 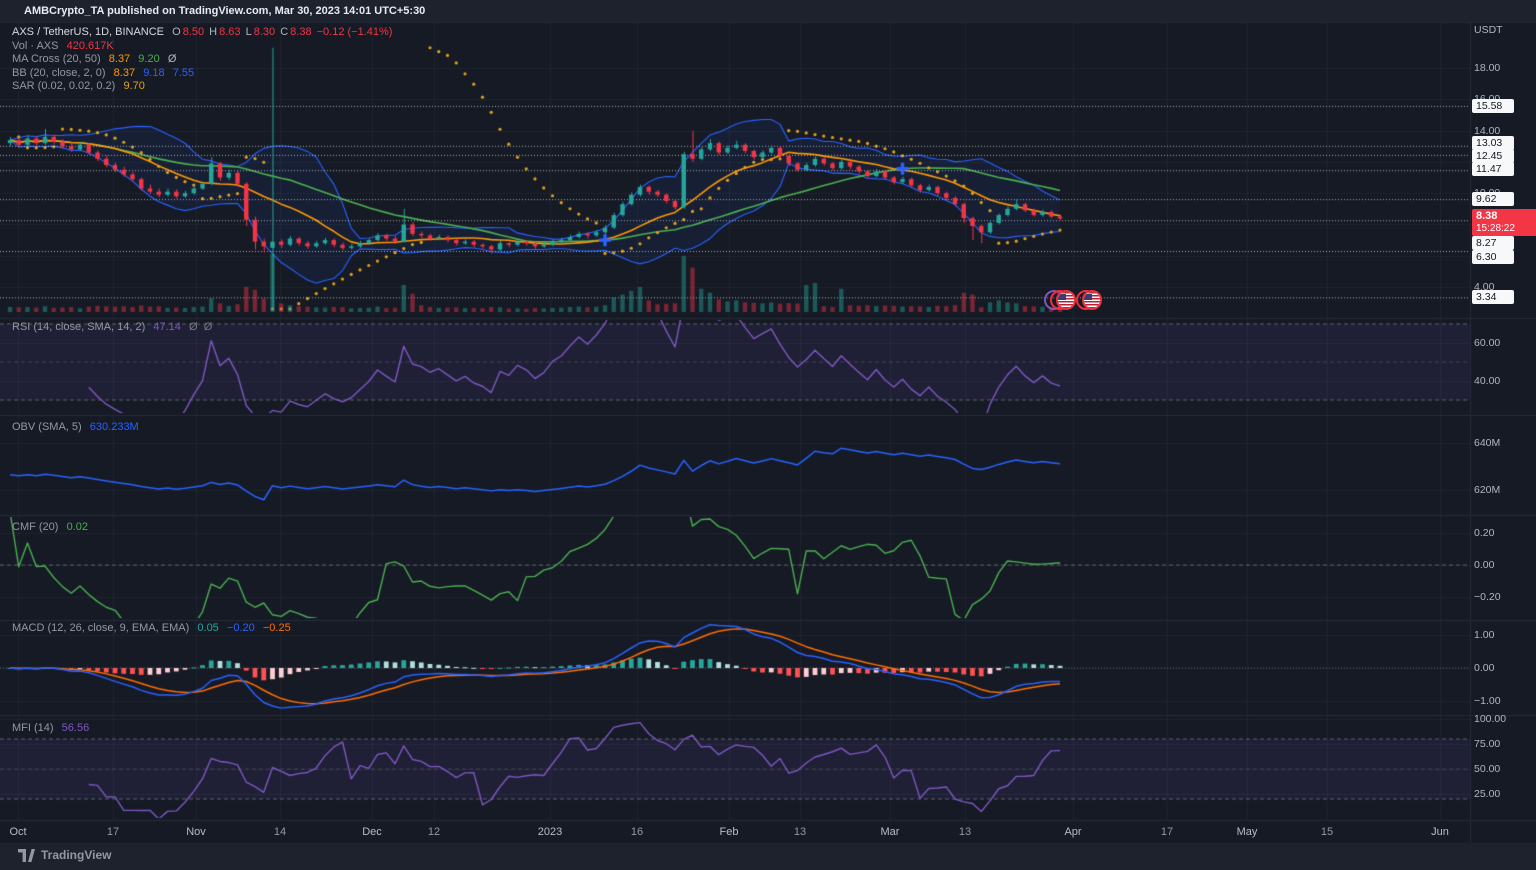 I want to click on macd-axis-tick: 1.00, so click(x=1484, y=635).